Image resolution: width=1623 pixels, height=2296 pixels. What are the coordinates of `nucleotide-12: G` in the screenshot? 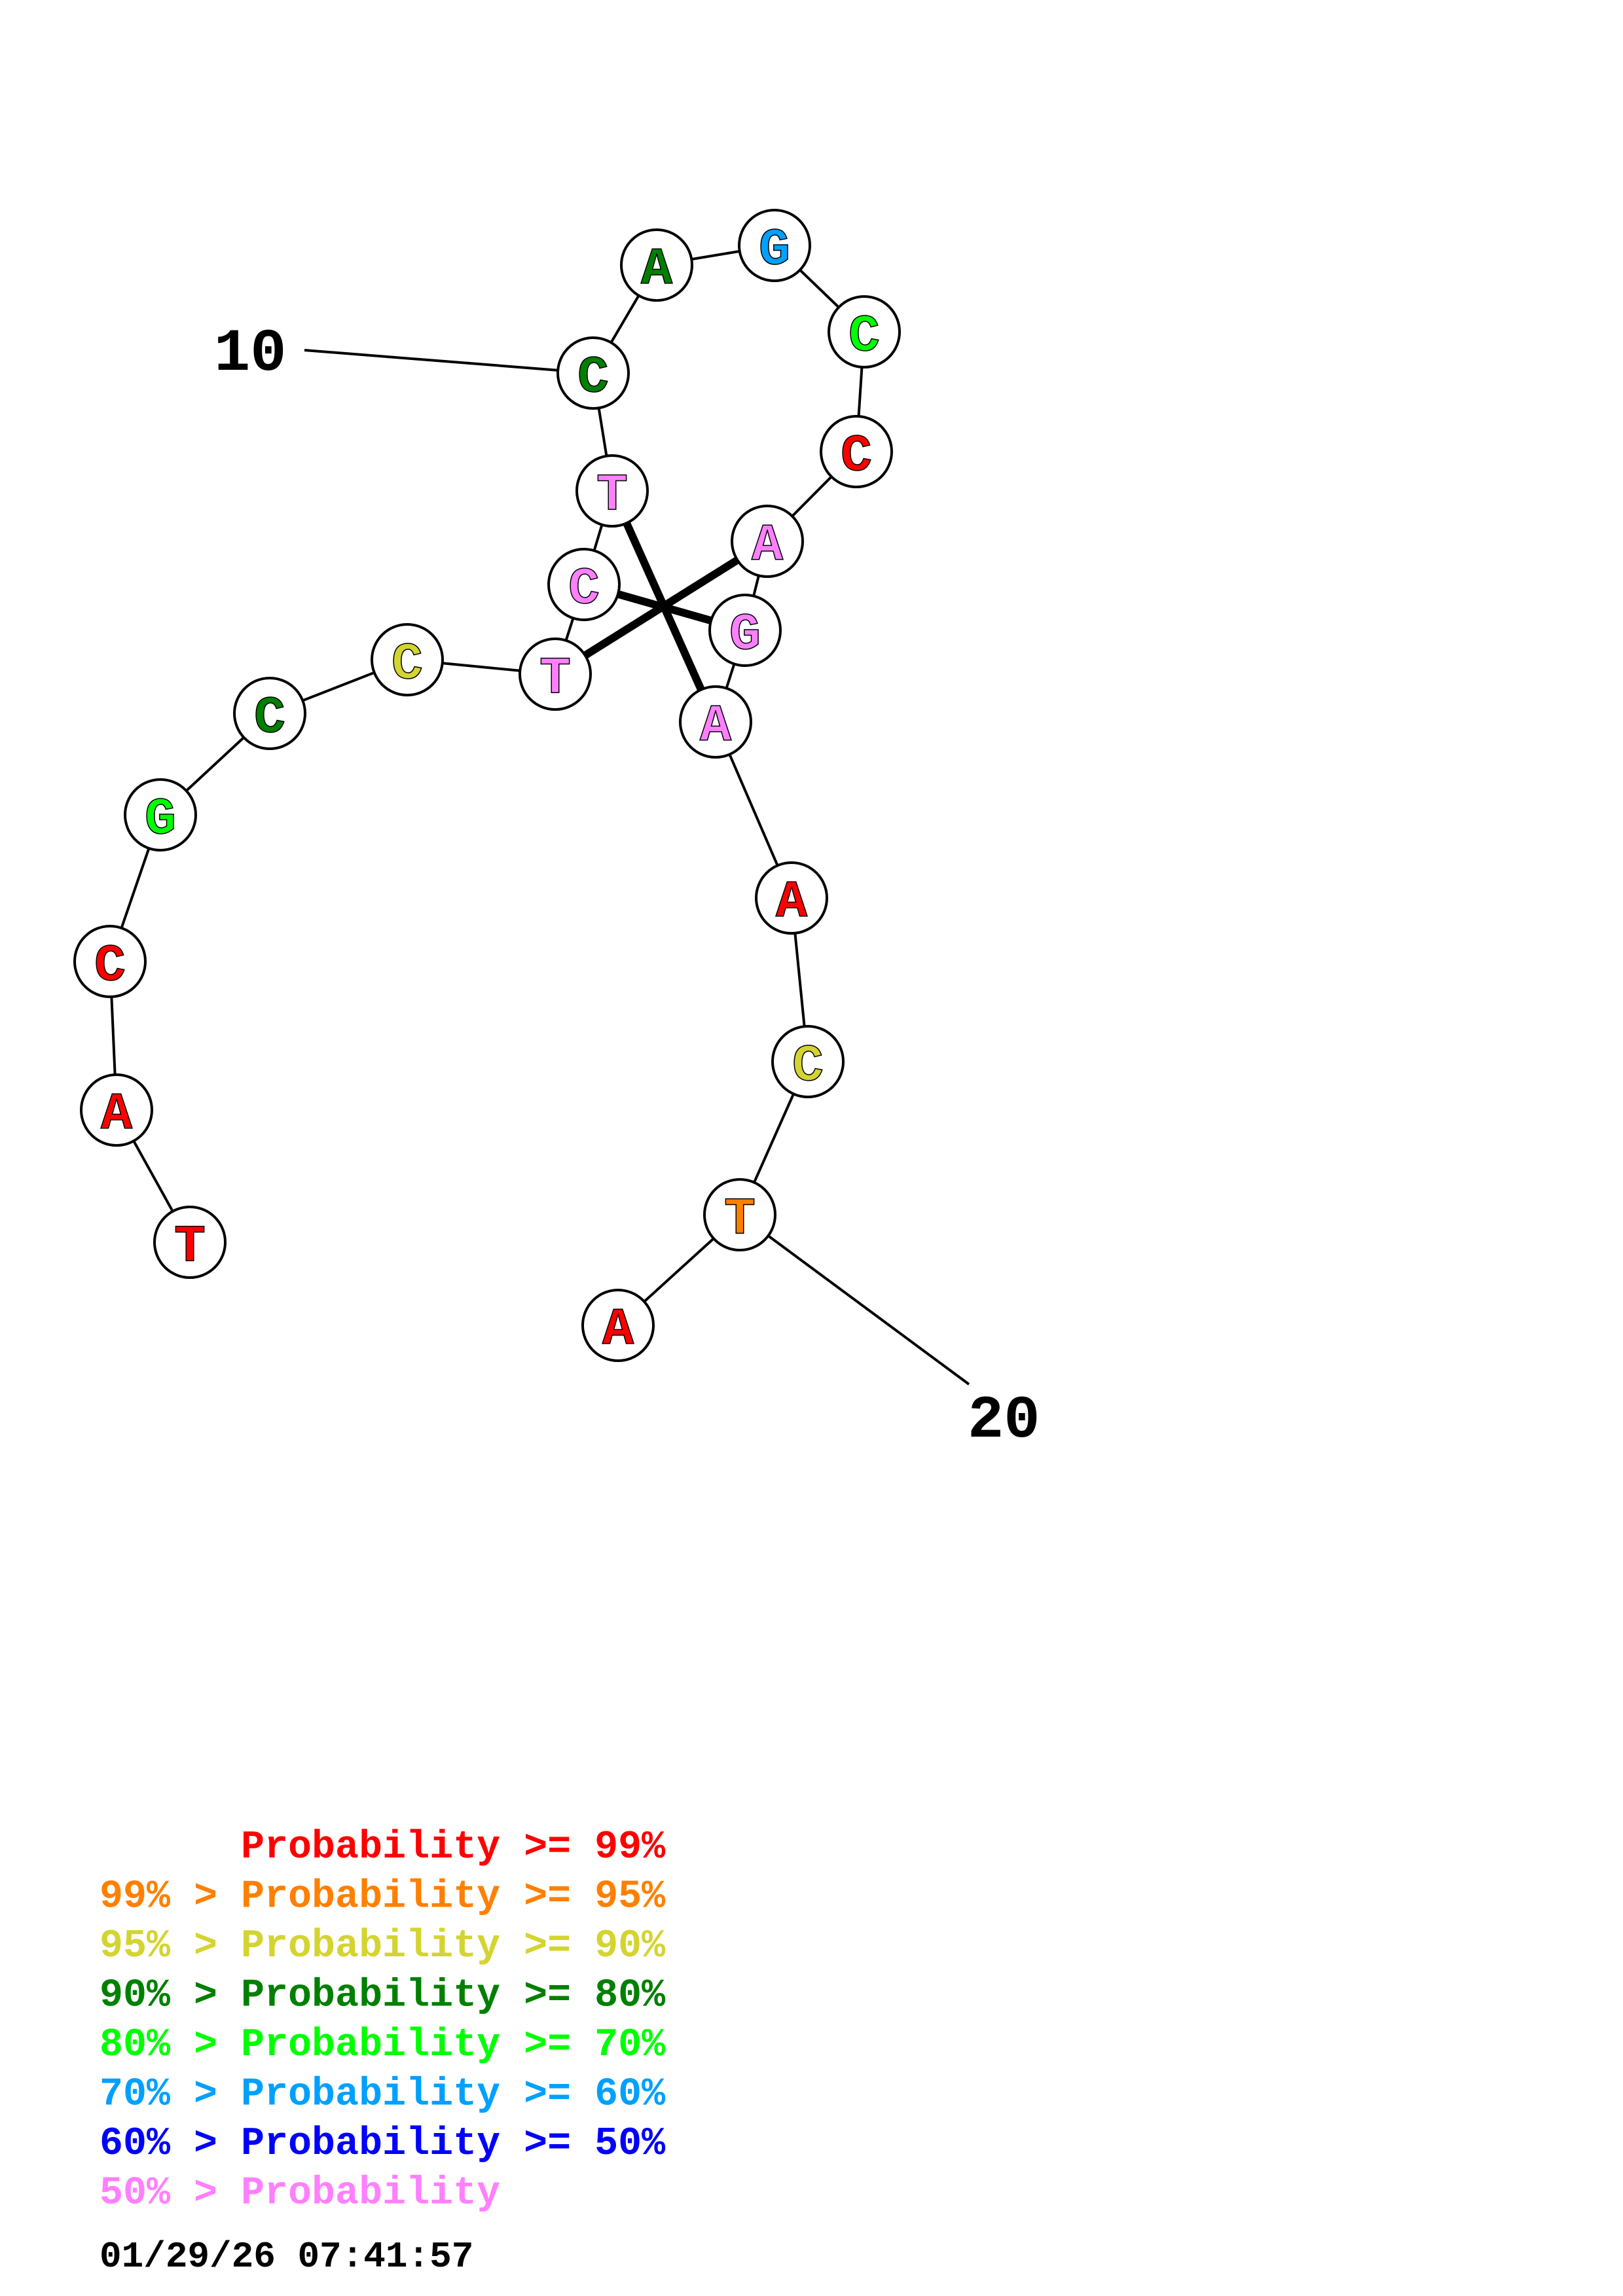 It's located at (774, 245).